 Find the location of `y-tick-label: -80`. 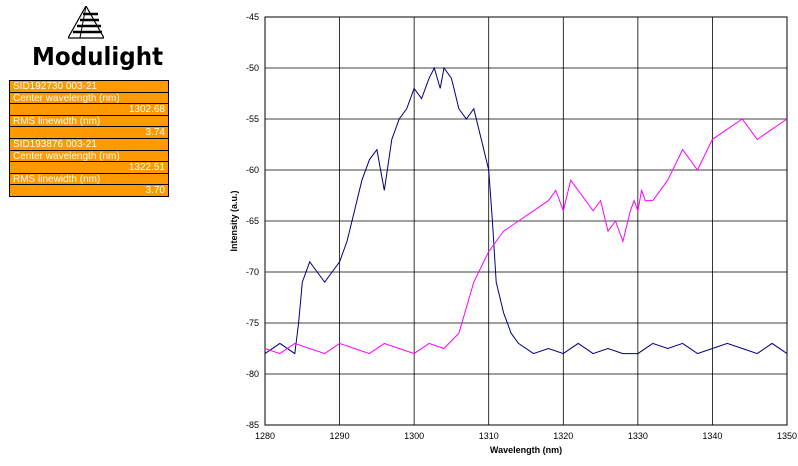

y-tick-label: -80 is located at coordinates (252, 374).